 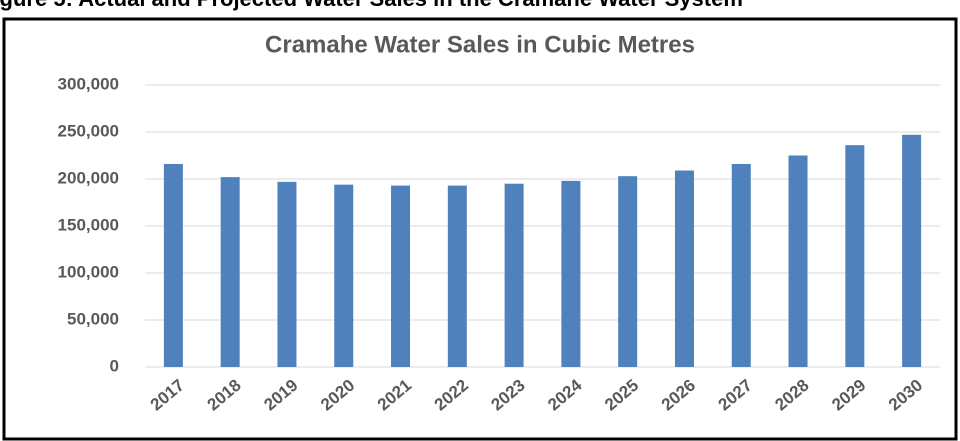 What do you see at coordinates (565, 394) in the screenshot?
I see `x-tick-label: 2024` at bounding box center [565, 394].